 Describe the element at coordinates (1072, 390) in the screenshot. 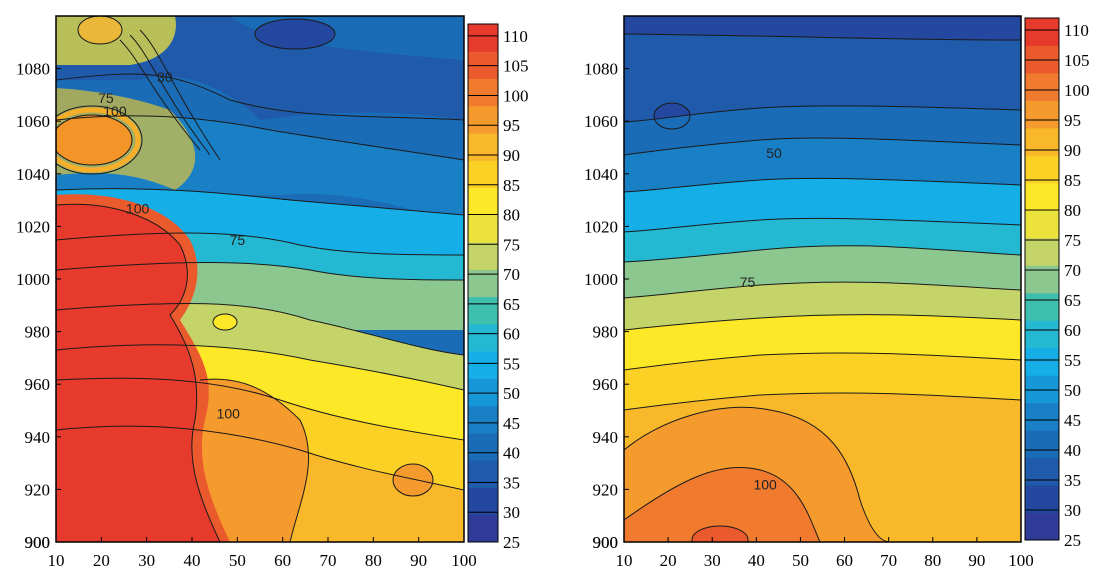

I see `colorbar-tick-label: 50` at that location.